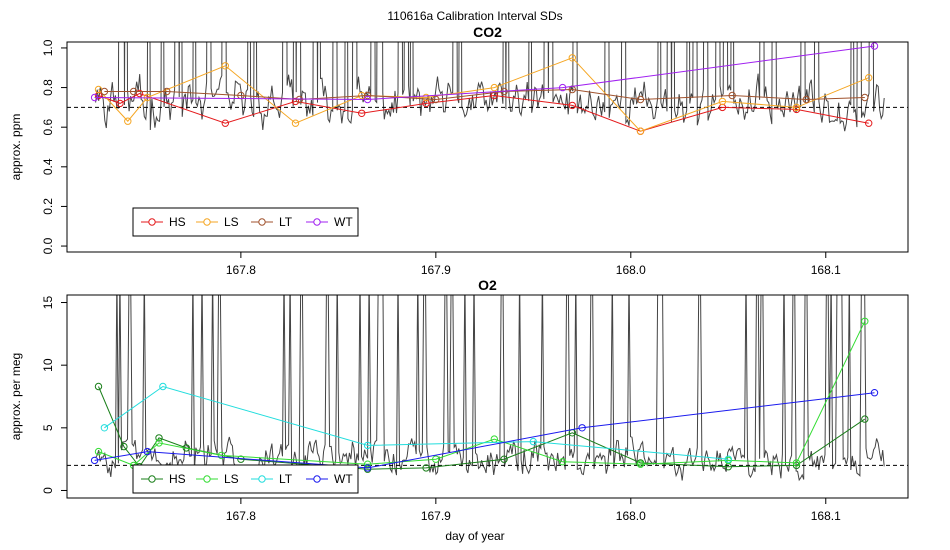 The image size is (950, 550). Describe the element at coordinates (487, 32) in the screenshot. I see `panel-title: CO2` at that location.